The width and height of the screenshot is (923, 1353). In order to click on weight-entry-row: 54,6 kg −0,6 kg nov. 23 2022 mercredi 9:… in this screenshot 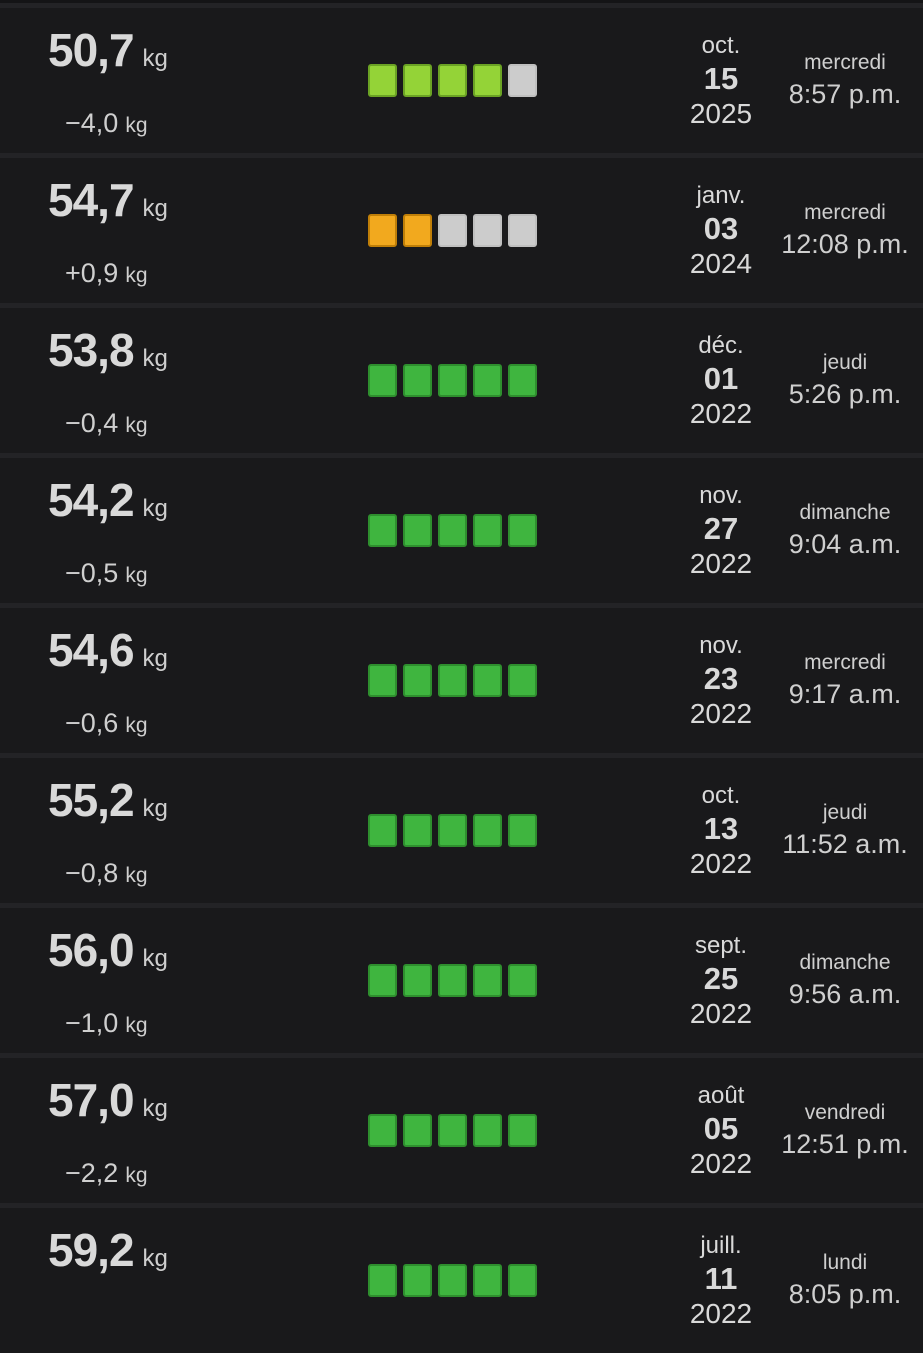, I will do `click(461, 680)`.